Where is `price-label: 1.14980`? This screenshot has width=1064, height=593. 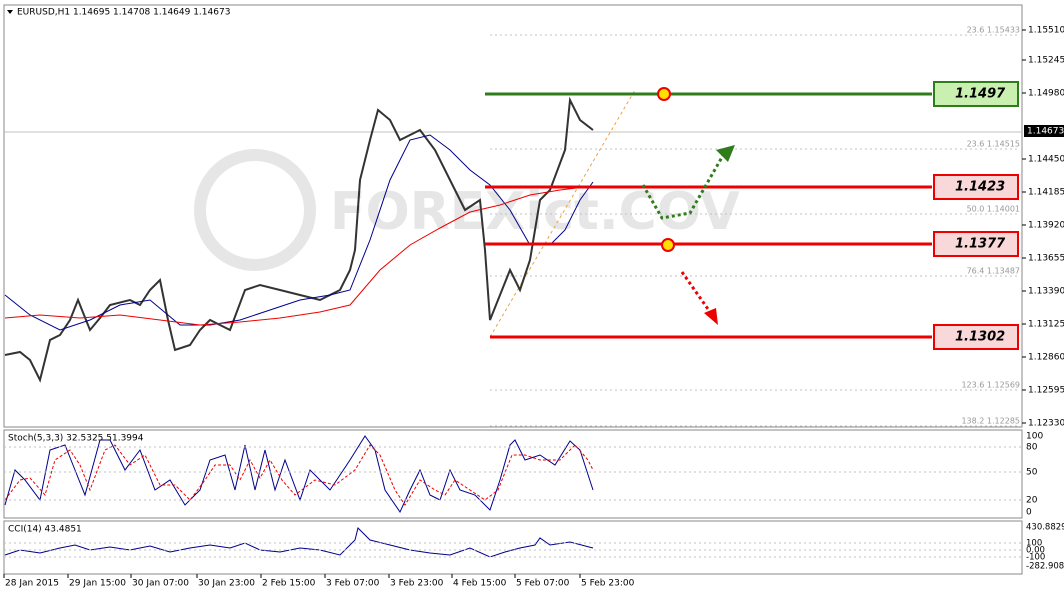
price-label: 1.14980 is located at coordinates (1046, 94).